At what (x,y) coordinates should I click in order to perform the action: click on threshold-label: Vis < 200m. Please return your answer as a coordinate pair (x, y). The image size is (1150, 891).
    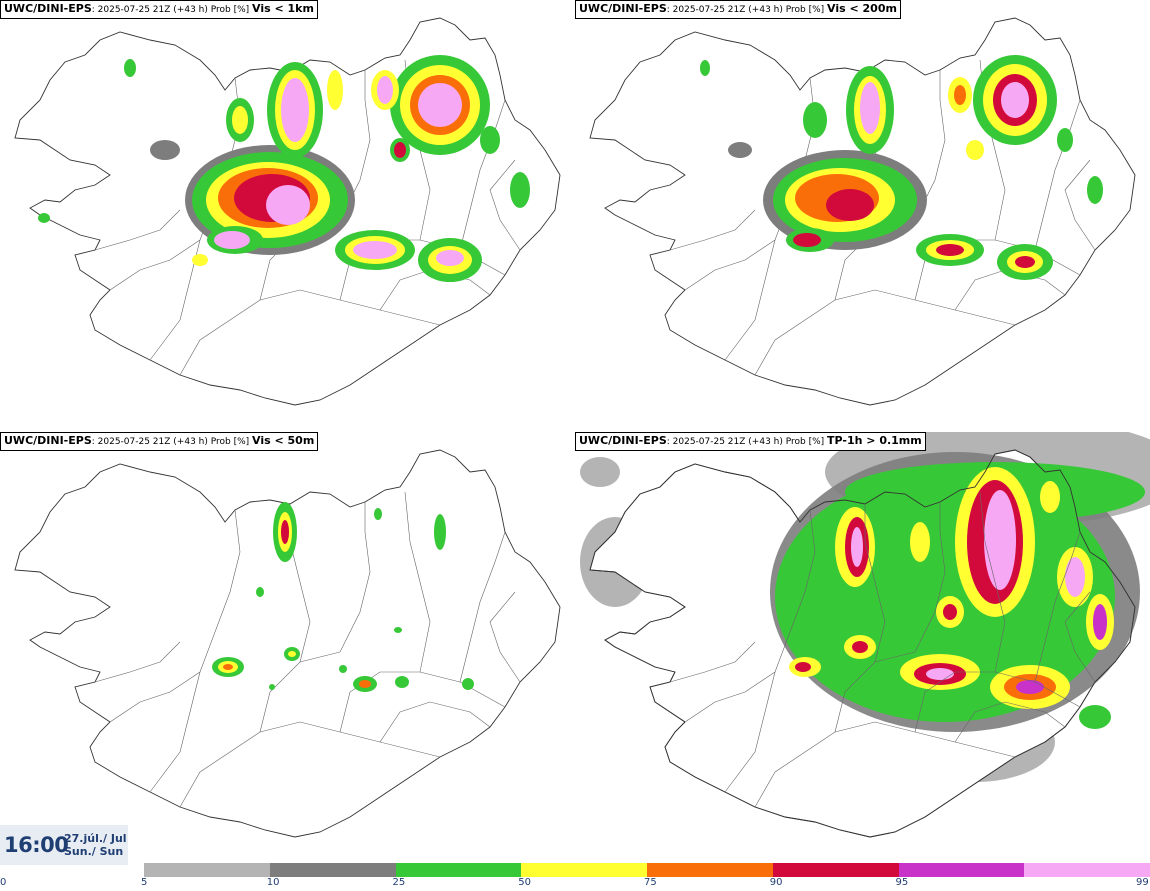
    Looking at the image, I should click on (862, 8).